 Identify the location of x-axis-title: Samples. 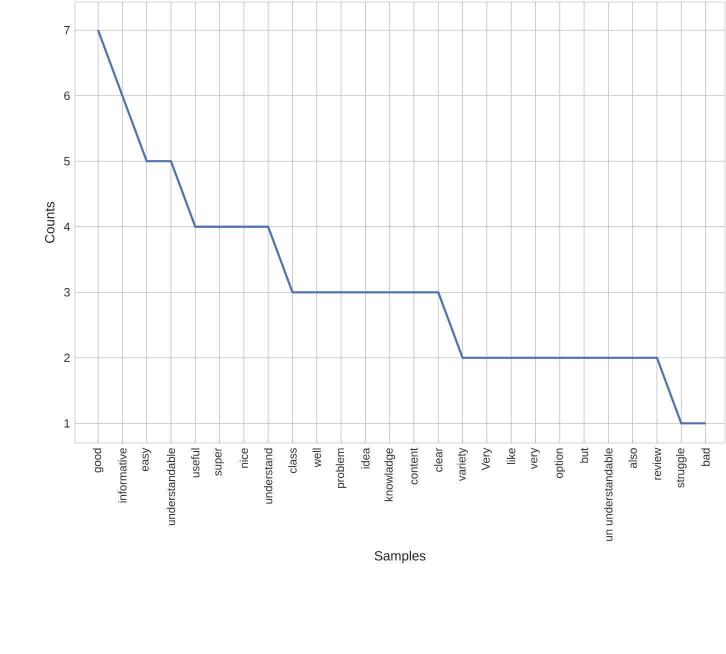
(400, 557).